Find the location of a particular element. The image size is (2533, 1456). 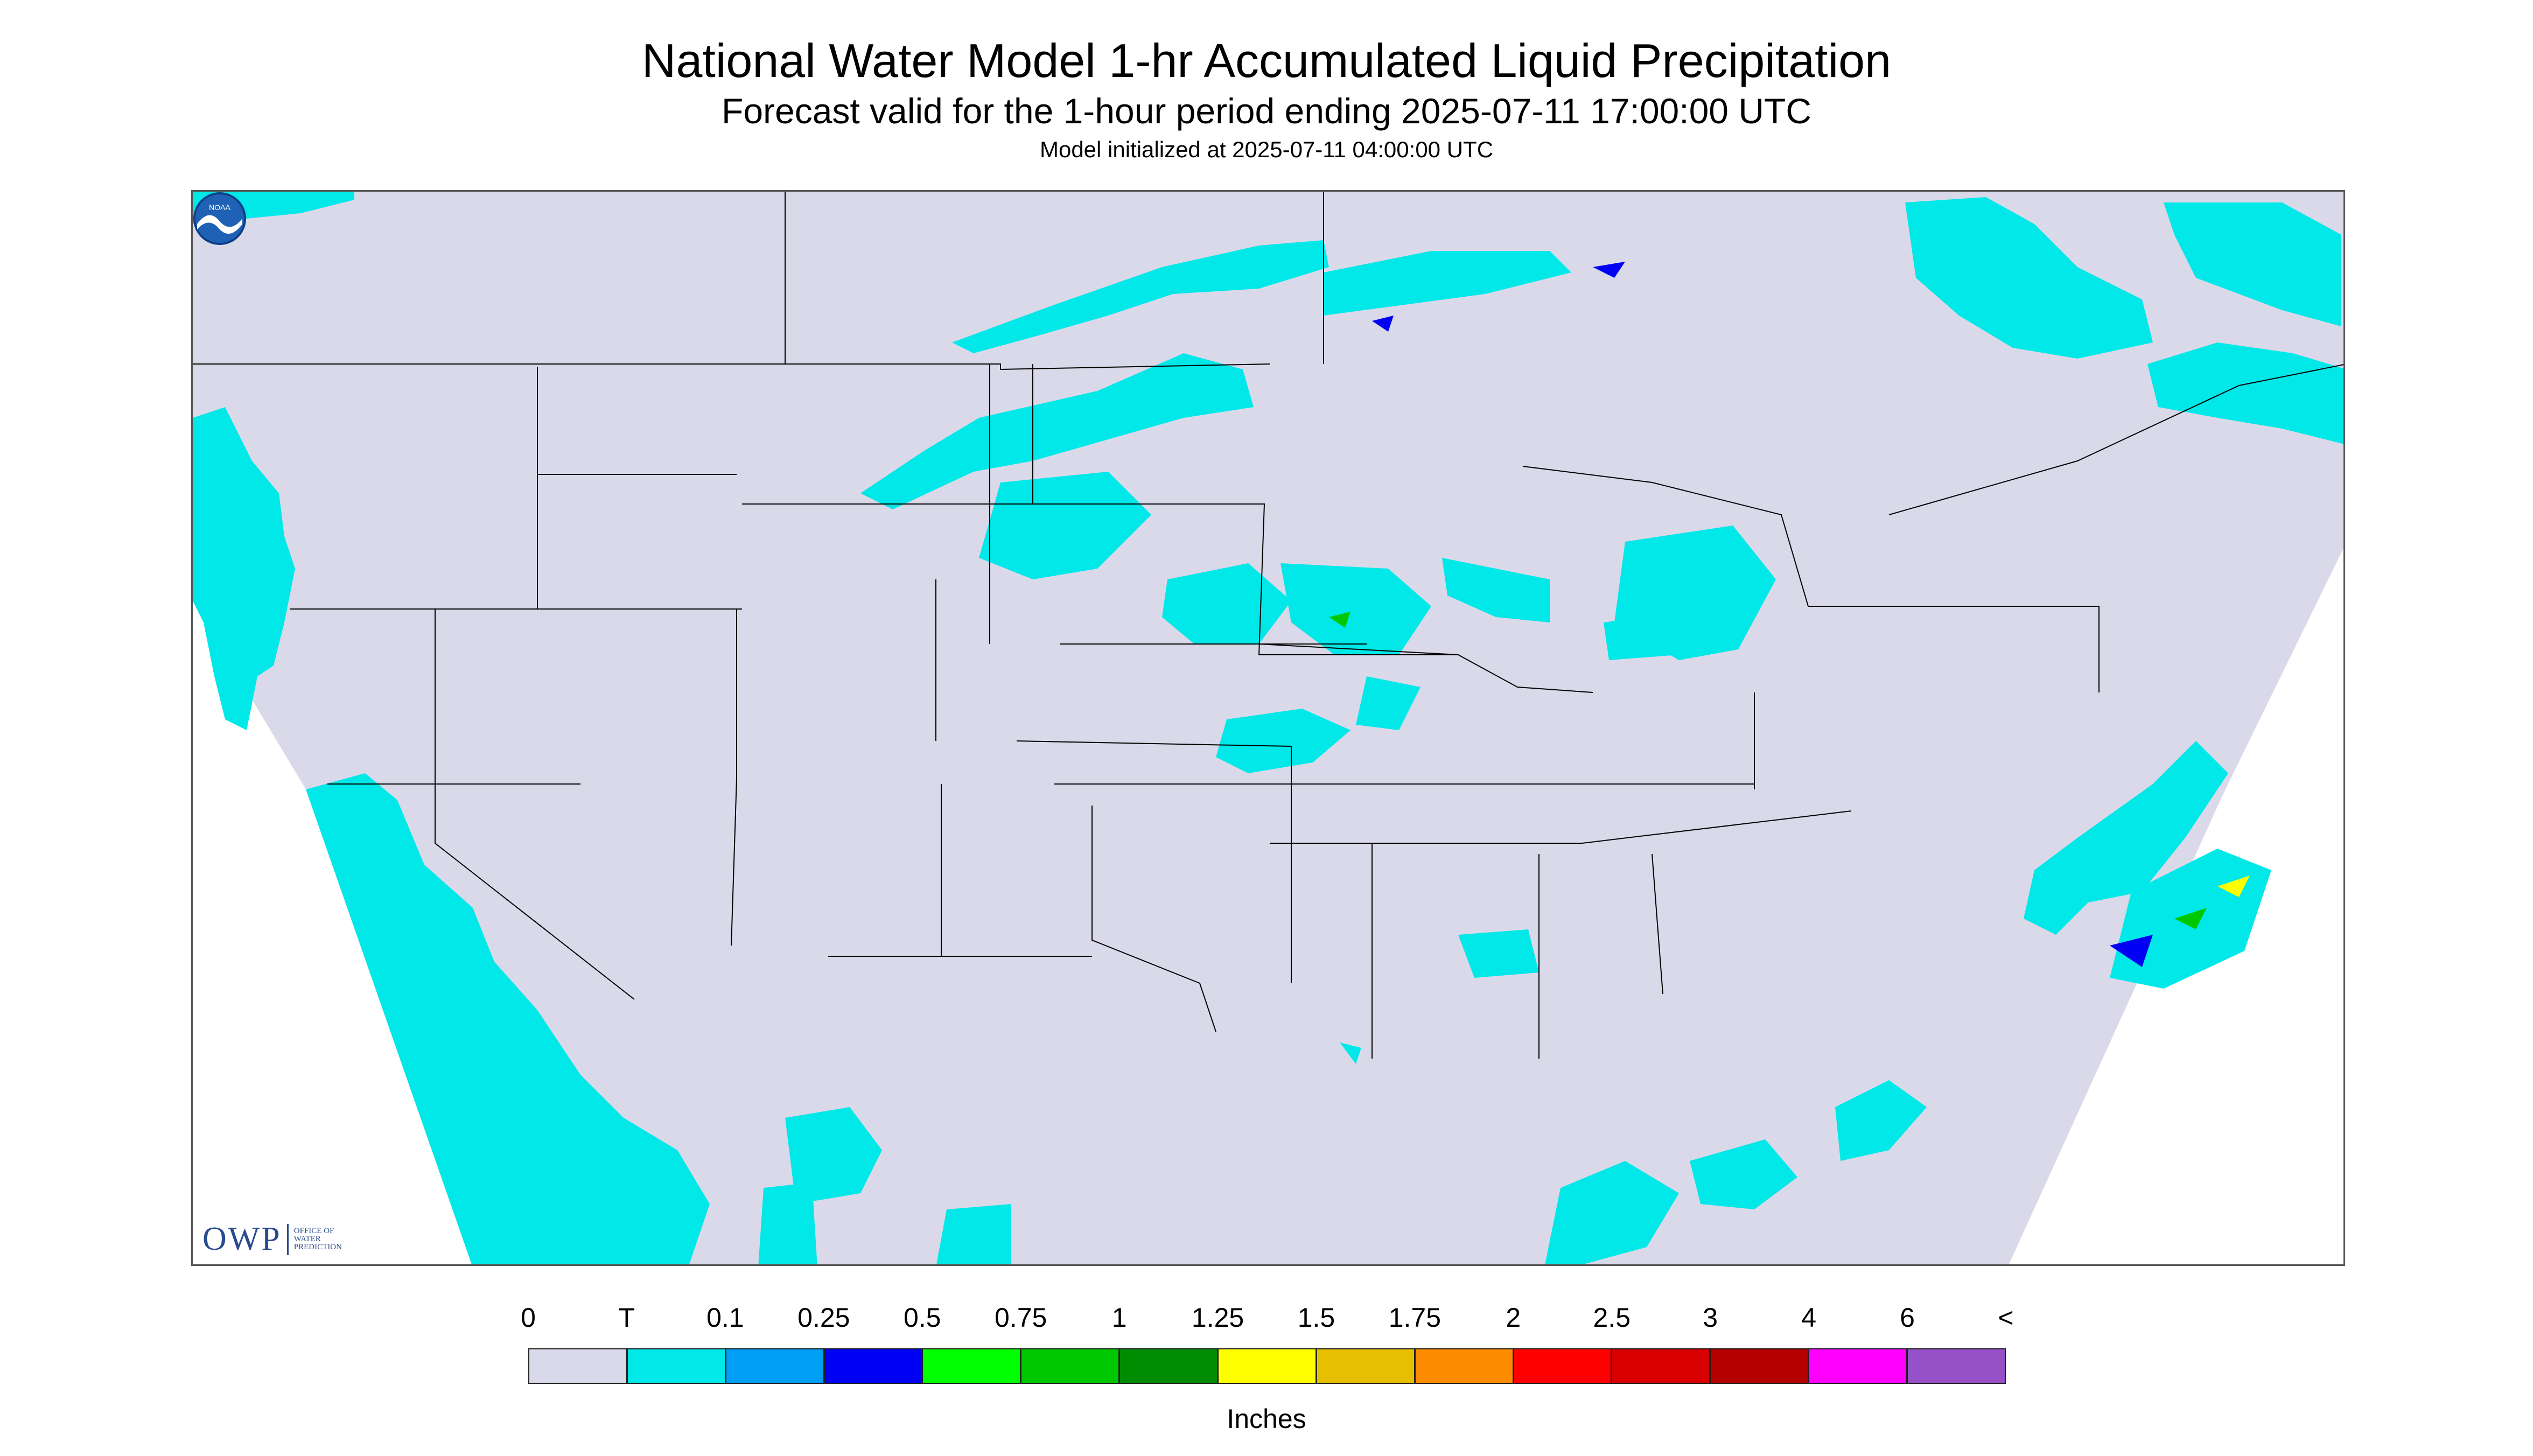

legend-tick-label: 2 is located at coordinates (1514, 1318).